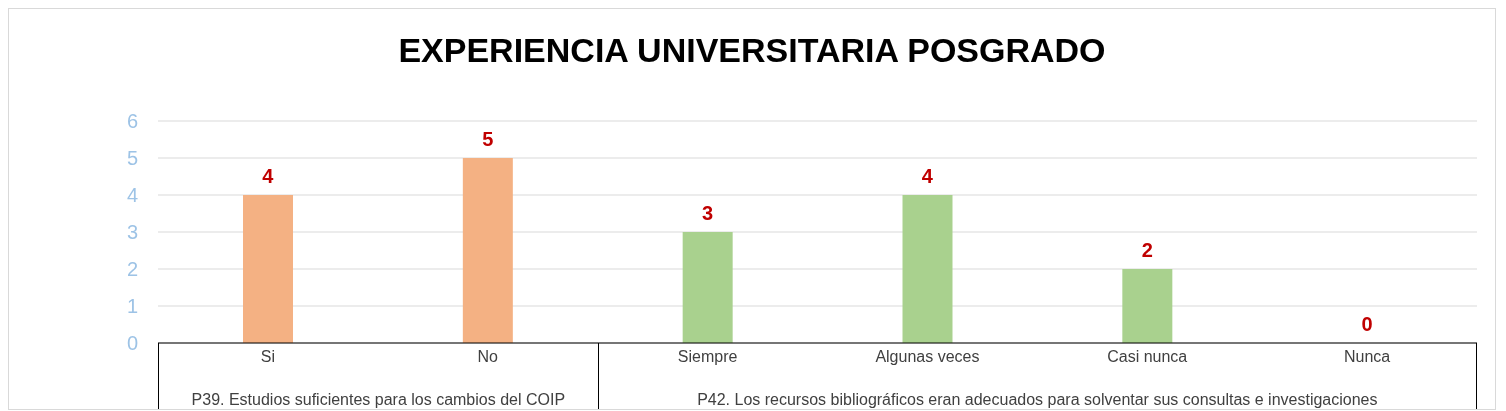 This screenshot has width=1506, height=411. I want to click on data-label: 2, so click(1147, 250).